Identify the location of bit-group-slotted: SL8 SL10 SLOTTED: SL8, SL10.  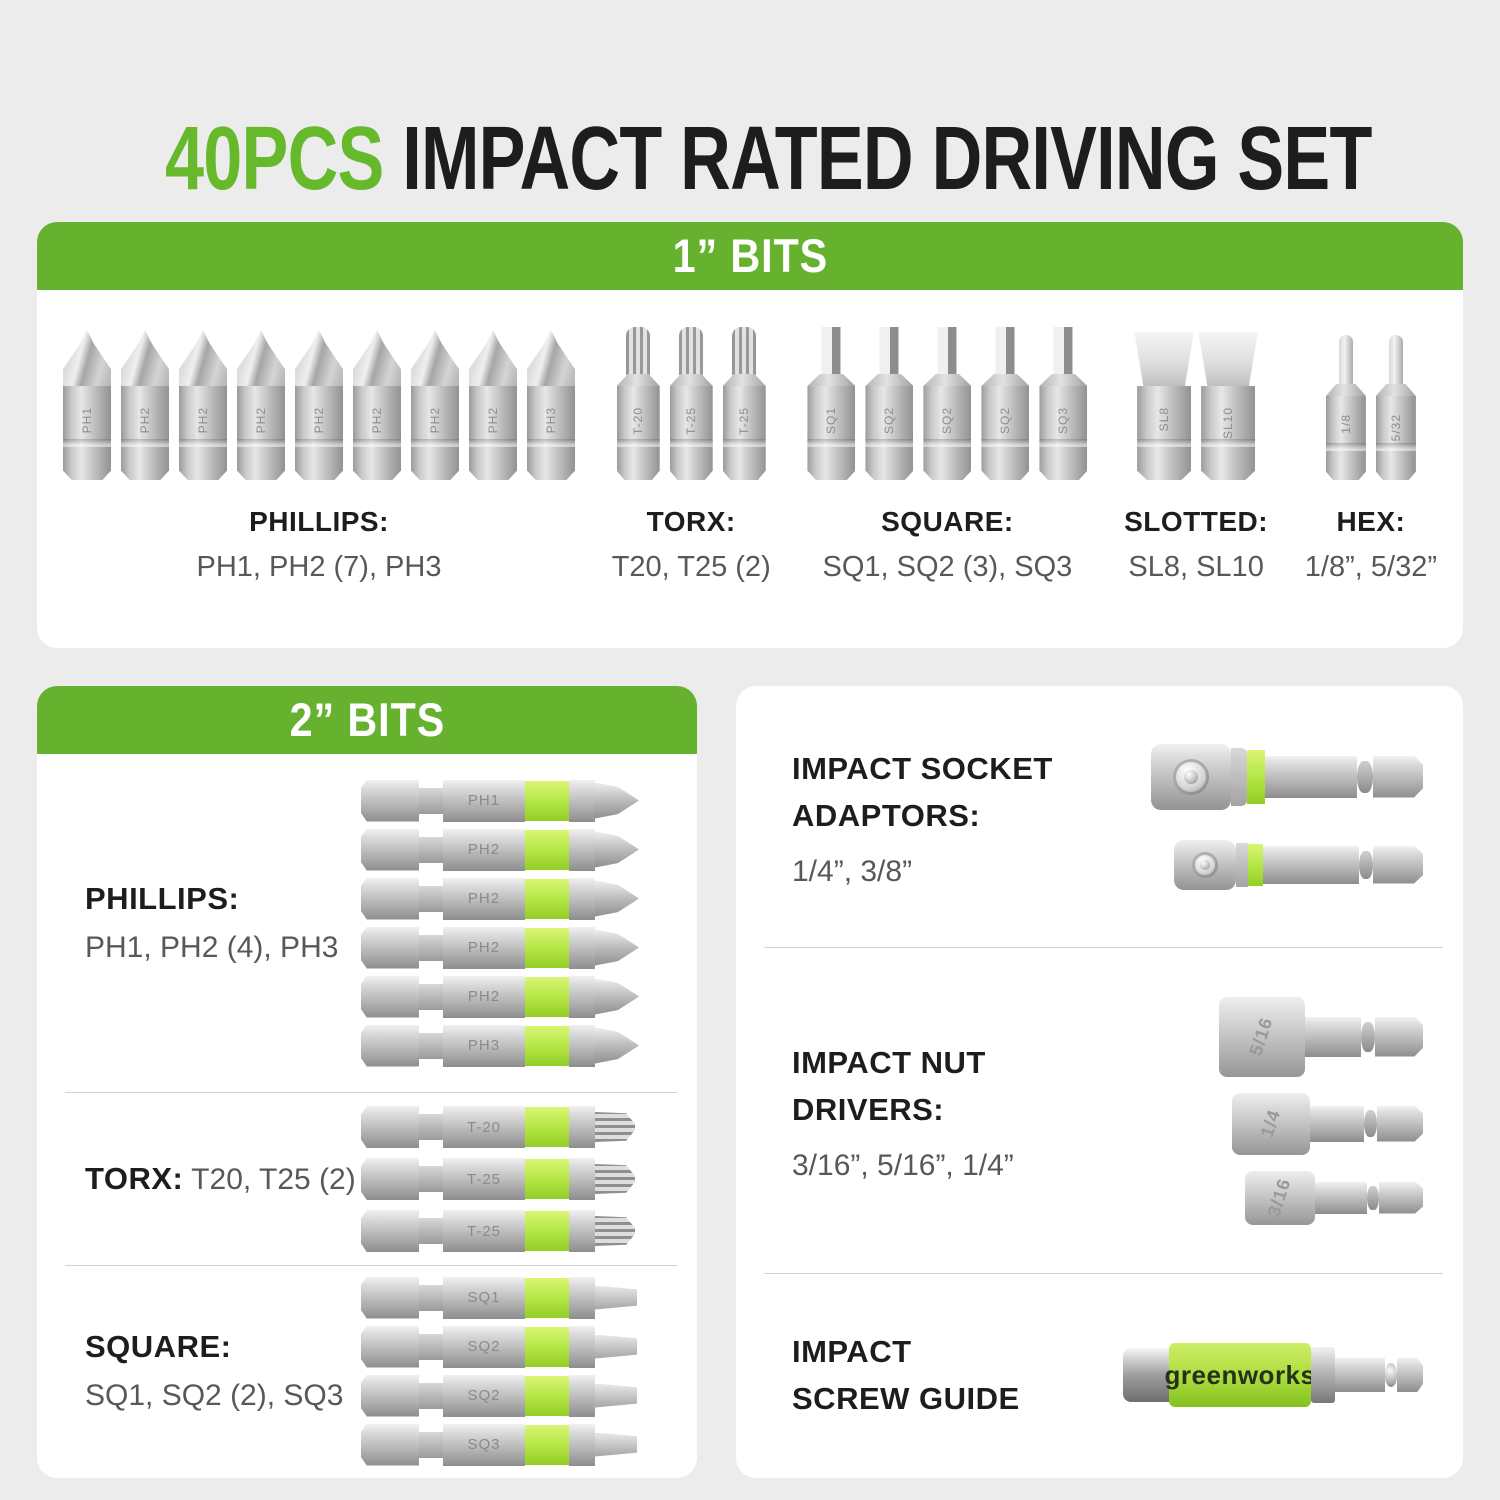
(1196, 448).